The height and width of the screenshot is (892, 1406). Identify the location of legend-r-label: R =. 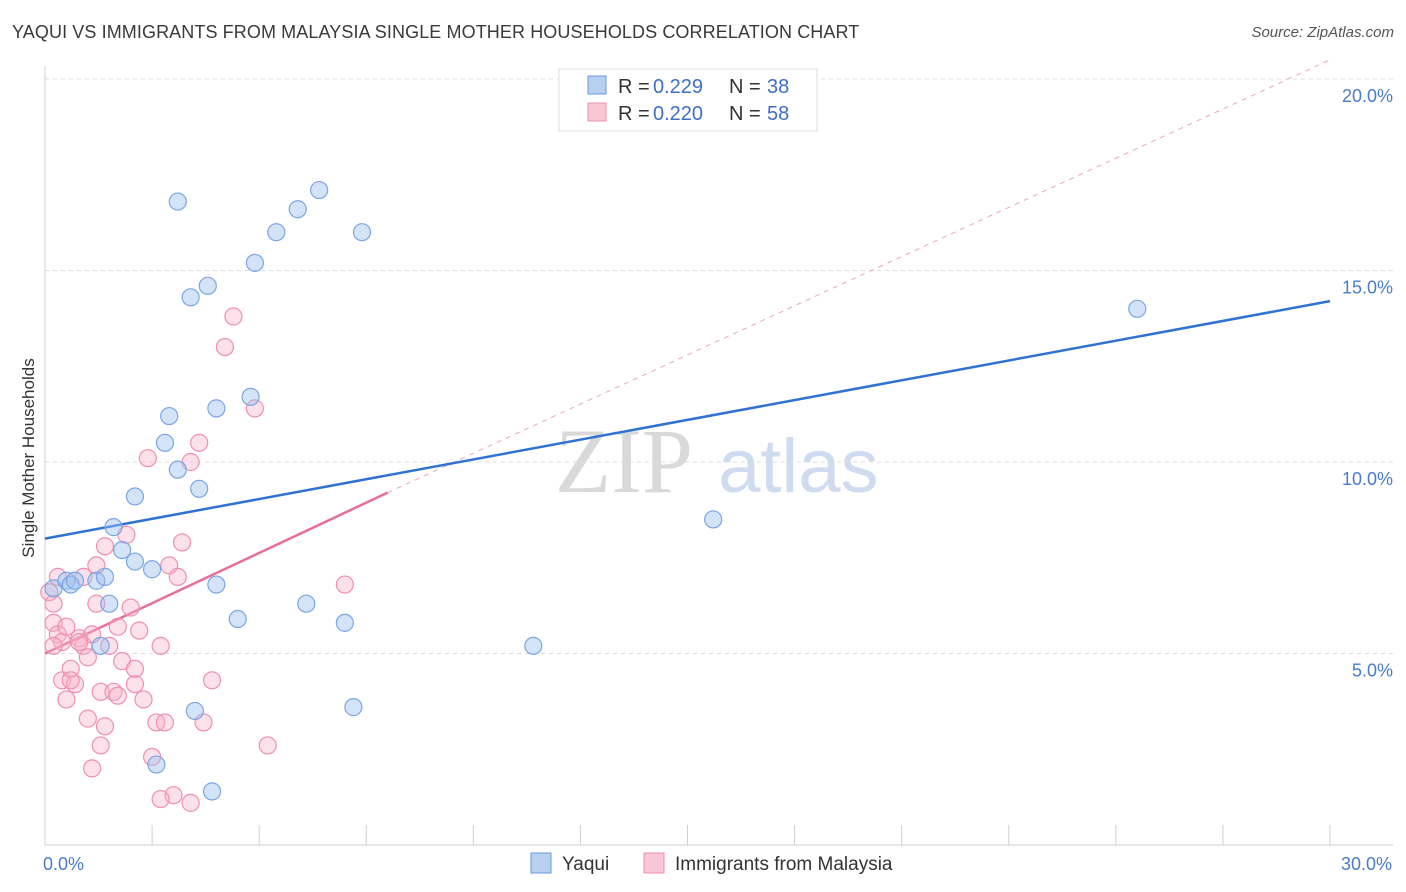
(634, 87).